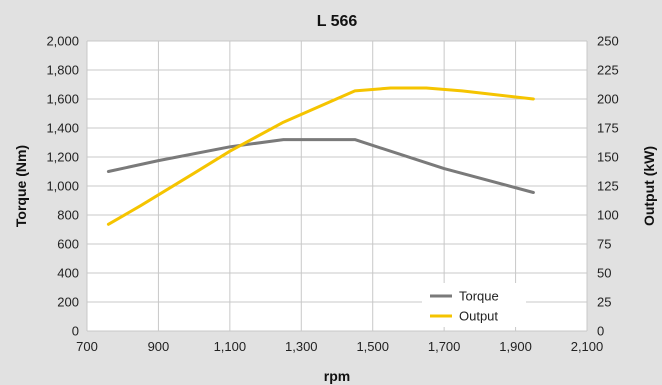  I want to click on legend: Torque Output, so click(474, 305).